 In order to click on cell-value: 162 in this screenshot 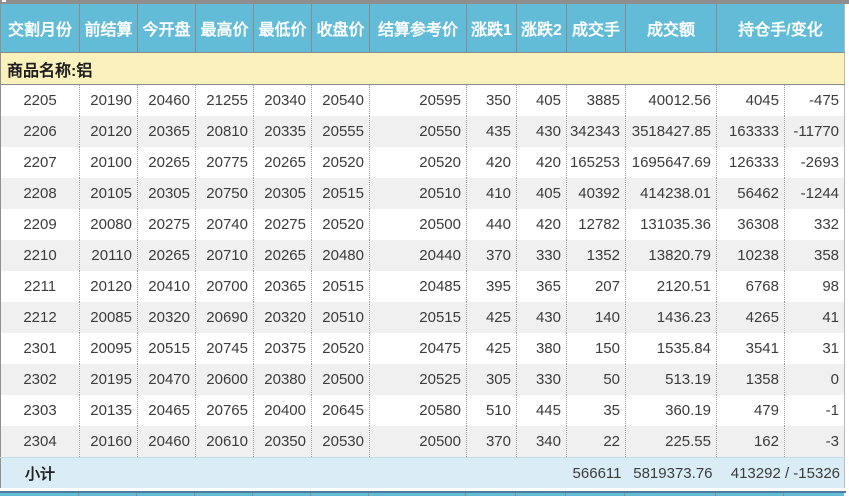, I will do `click(750, 442)`.